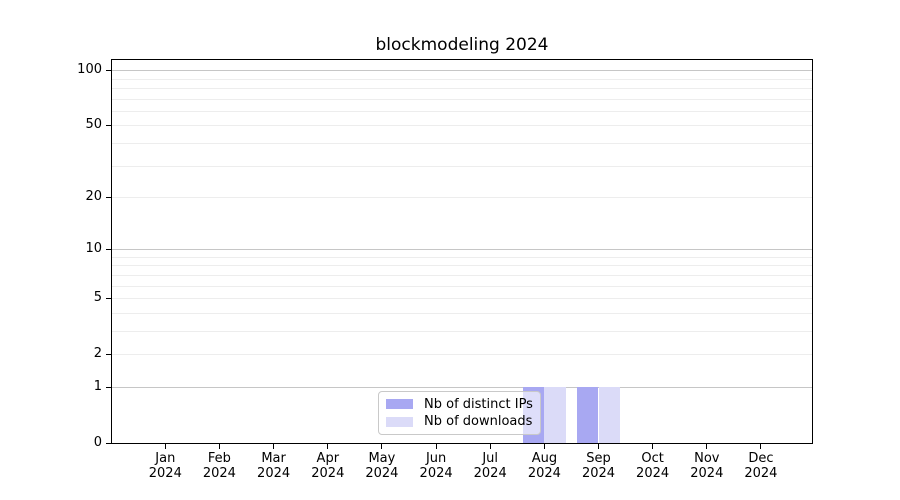 This screenshot has width=900, height=500. Describe the element at coordinates (97, 298) in the screenshot. I see `y-tick-label: 5` at that location.